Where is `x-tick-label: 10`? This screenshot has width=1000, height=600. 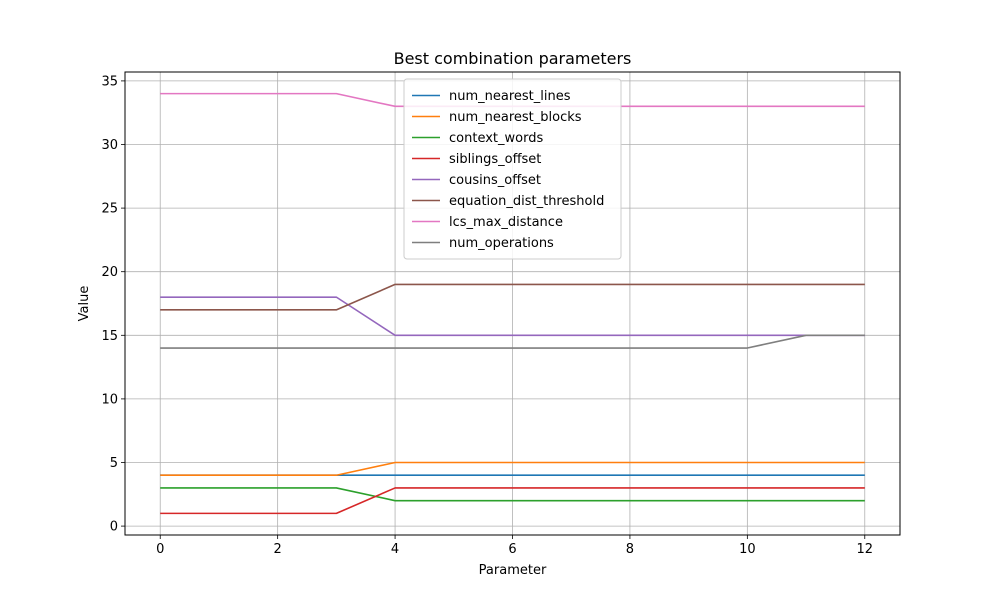 x-tick-label: 10 is located at coordinates (747, 549).